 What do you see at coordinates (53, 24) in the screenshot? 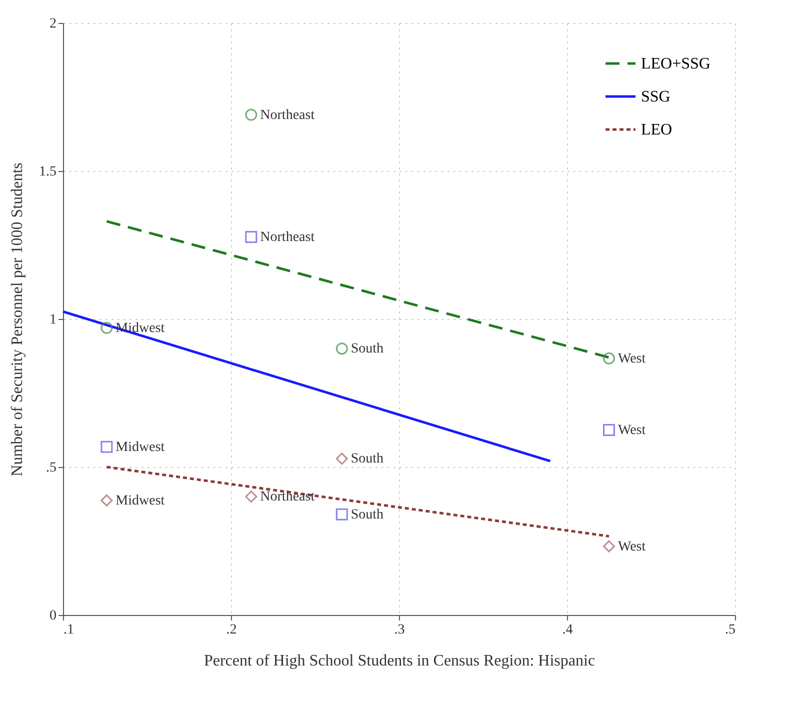
I see `y-tick-label: 2` at bounding box center [53, 24].